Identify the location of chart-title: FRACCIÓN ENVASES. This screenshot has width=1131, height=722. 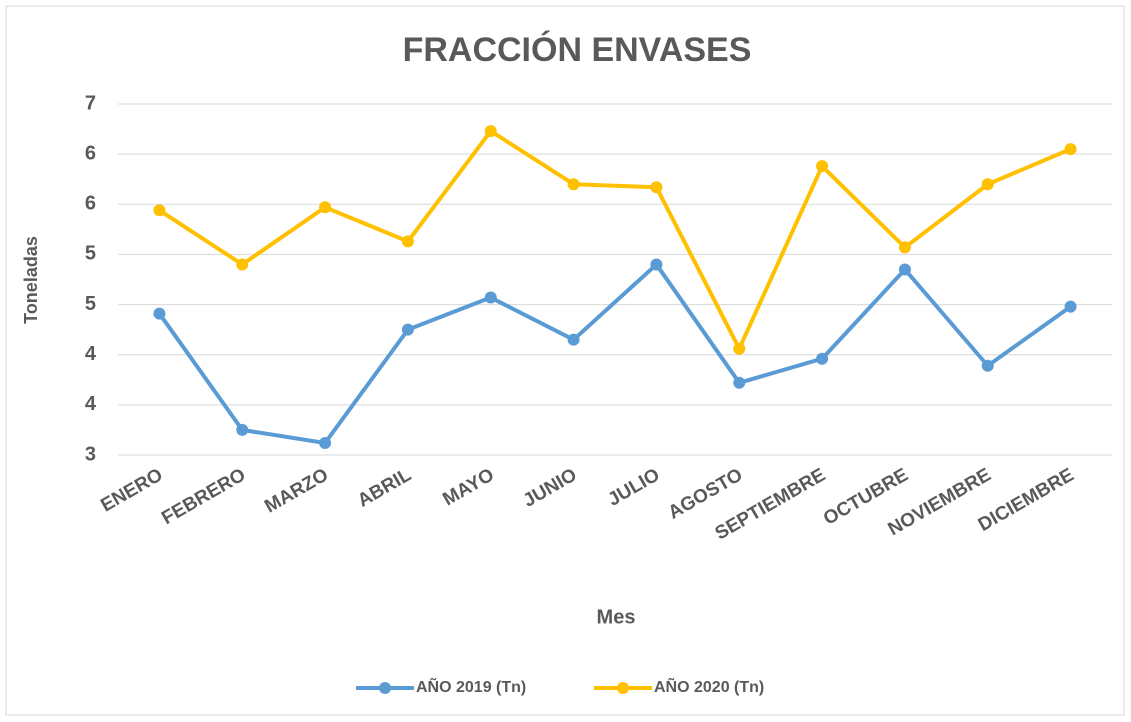
(577, 50).